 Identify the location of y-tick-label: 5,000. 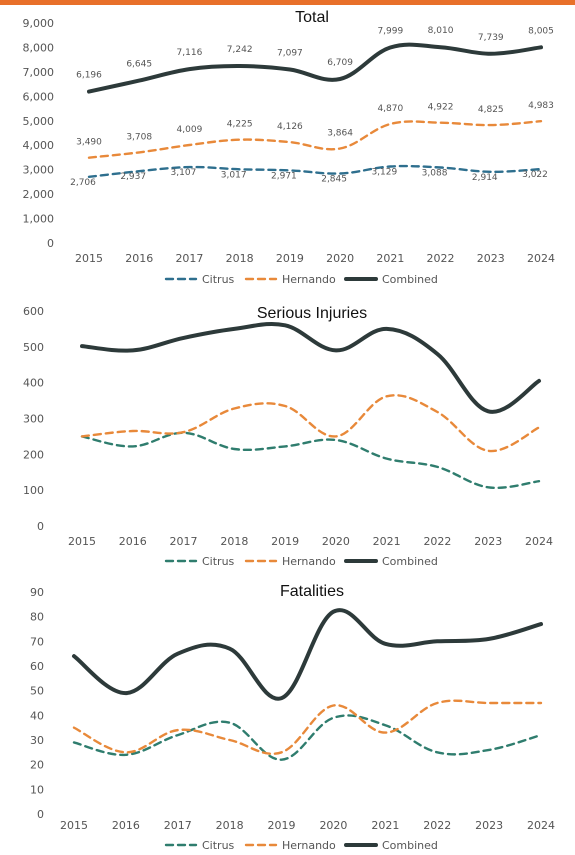
(39, 121).